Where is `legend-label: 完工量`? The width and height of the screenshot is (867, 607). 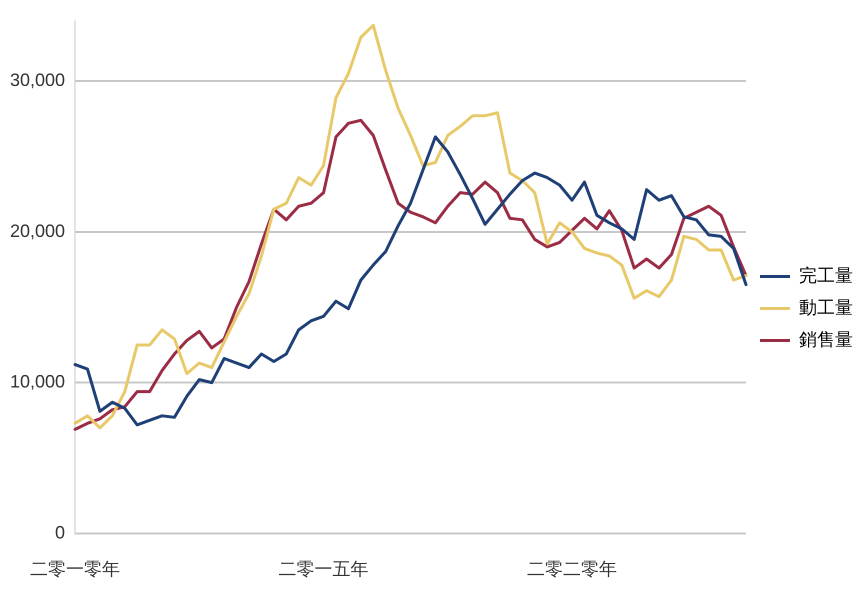 legend-label: 完工量 is located at coordinates (826, 275).